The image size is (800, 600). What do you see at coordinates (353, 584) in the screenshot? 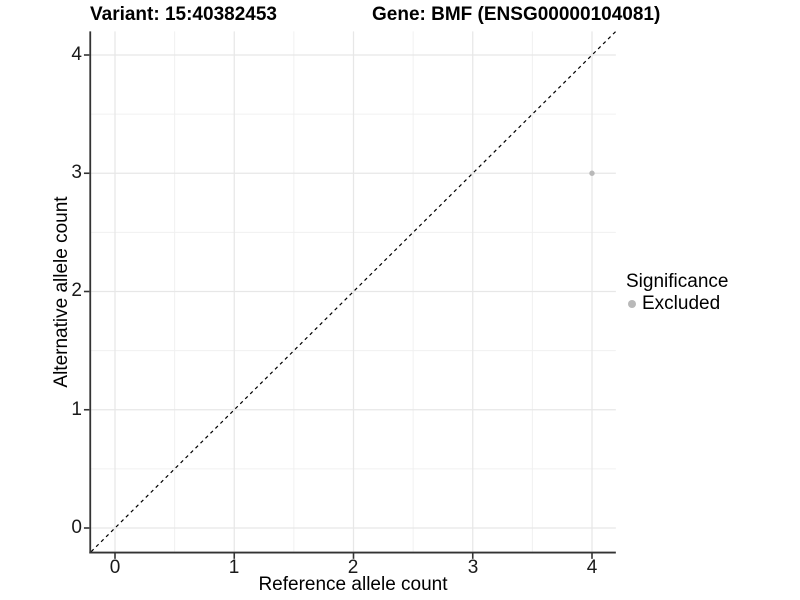
I see `x-axis-label: Reference allele count` at bounding box center [353, 584].